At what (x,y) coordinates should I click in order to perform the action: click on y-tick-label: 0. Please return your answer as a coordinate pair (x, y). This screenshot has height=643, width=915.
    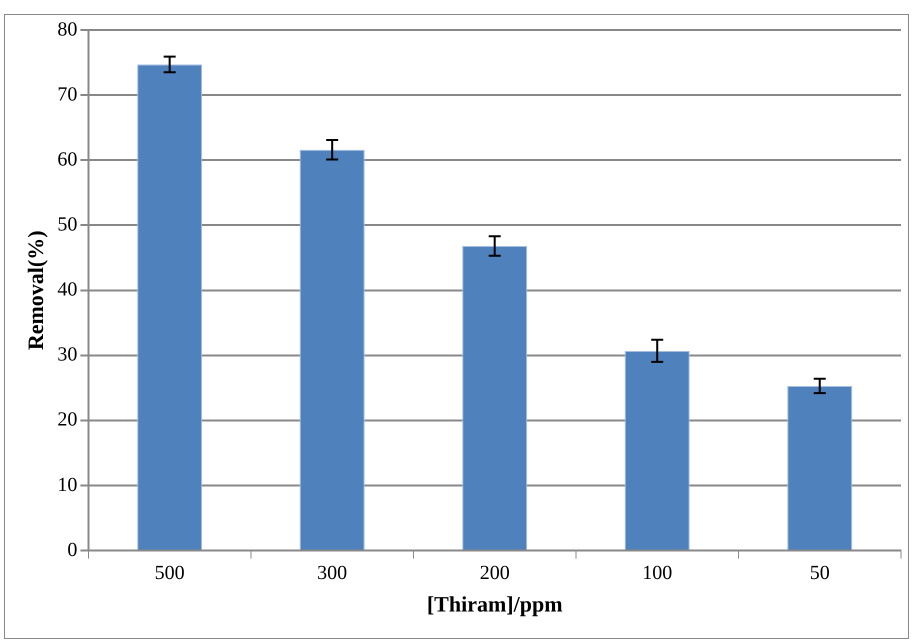
    Looking at the image, I should click on (72, 549).